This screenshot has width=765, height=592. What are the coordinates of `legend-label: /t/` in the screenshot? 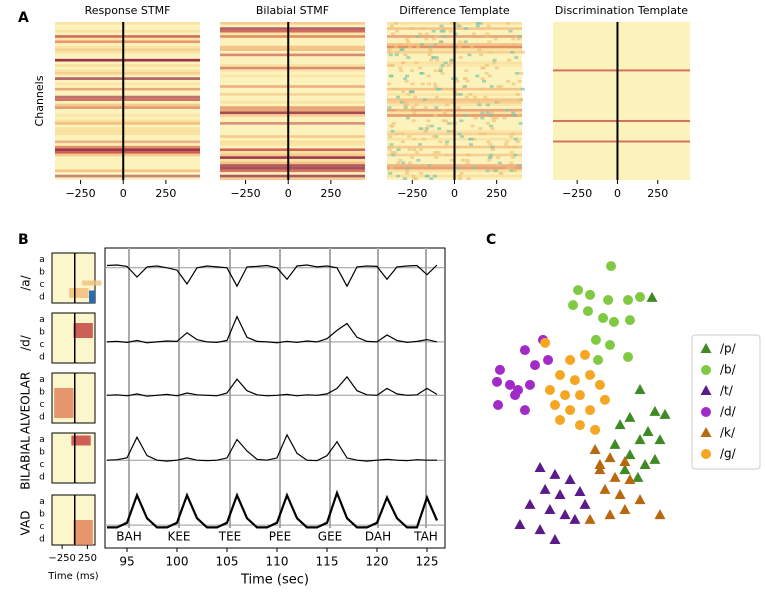 It's located at (727, 391).